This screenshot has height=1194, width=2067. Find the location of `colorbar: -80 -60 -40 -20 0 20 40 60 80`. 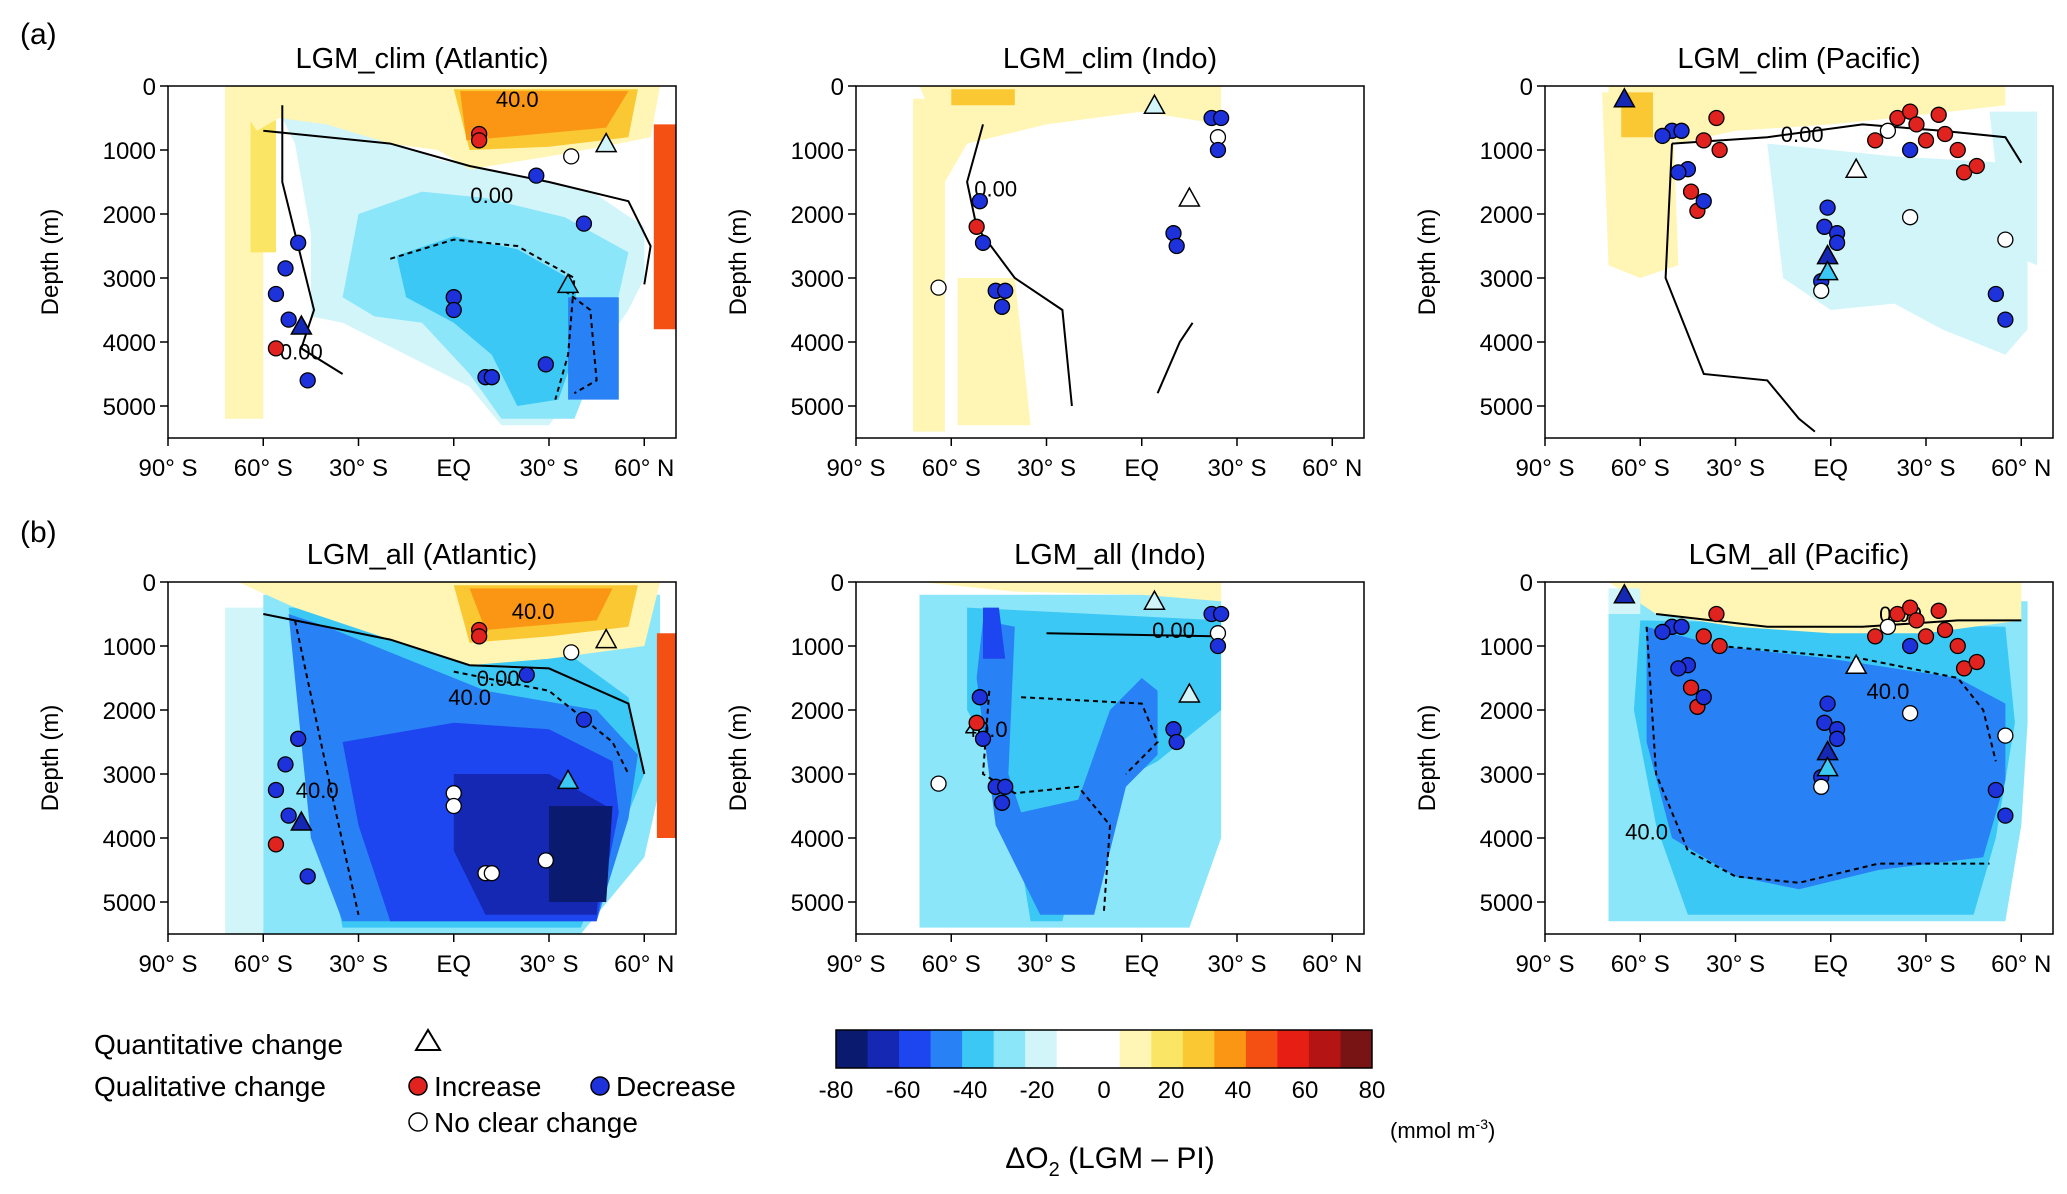

colorbar: -80 -60 -40 -20 0 20 40 60 80 is located at coordinates (1102, 1066).